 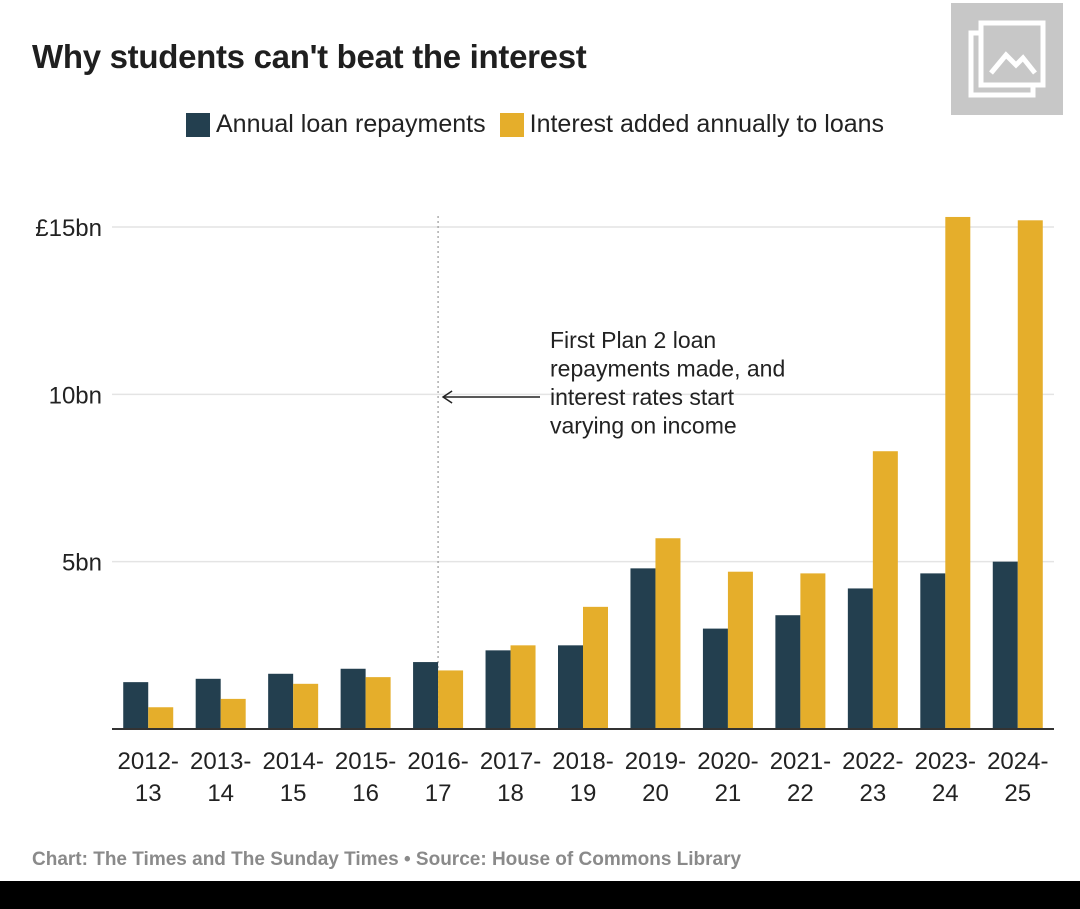 What do you see at coordinates (1017, 793) in the screenshot?
I see `x-tick-label: 25` at bounding box center [1017, 793].